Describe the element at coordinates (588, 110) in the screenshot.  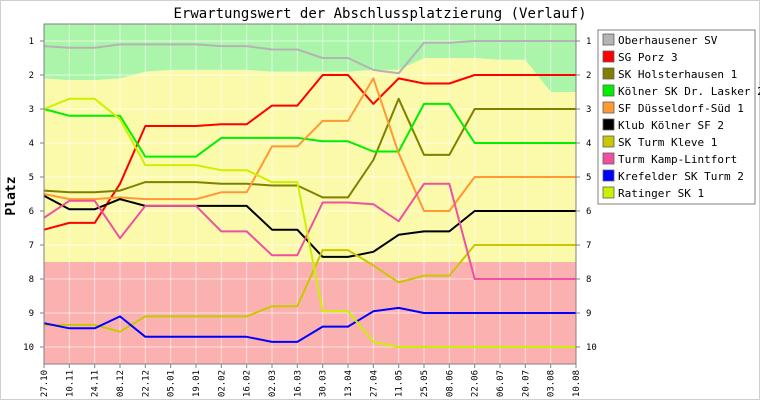
I see `y-tick-label-right: 3` at that location.